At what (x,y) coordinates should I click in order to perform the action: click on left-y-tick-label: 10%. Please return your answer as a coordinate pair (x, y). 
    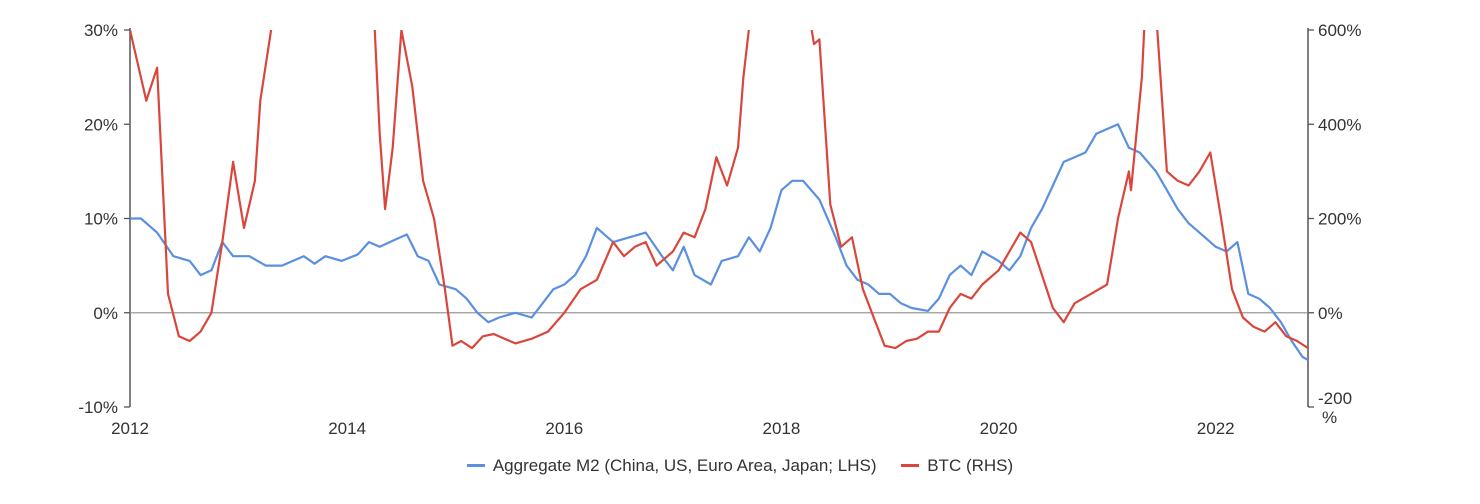
    Looking at the image, I should click on (101, 219).